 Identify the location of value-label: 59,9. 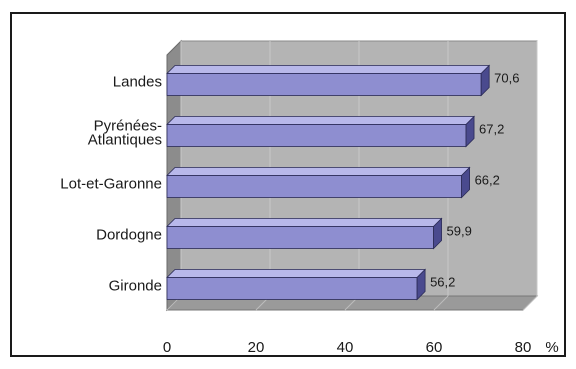
(459, 231).